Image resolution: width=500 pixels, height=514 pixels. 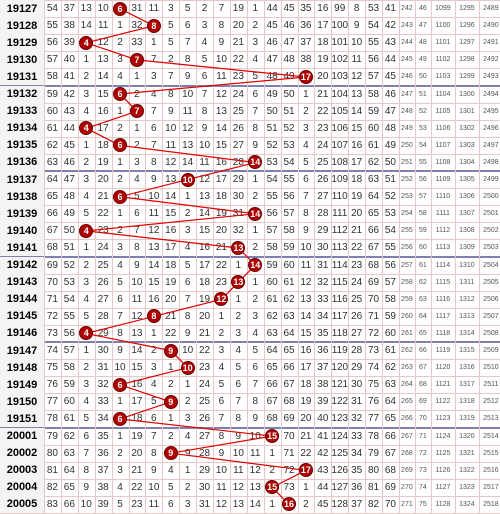 What do you see at coordinates (323, 248) in the screenshot?
I see `omission-cell: 30` at bounding box center [323, 248].